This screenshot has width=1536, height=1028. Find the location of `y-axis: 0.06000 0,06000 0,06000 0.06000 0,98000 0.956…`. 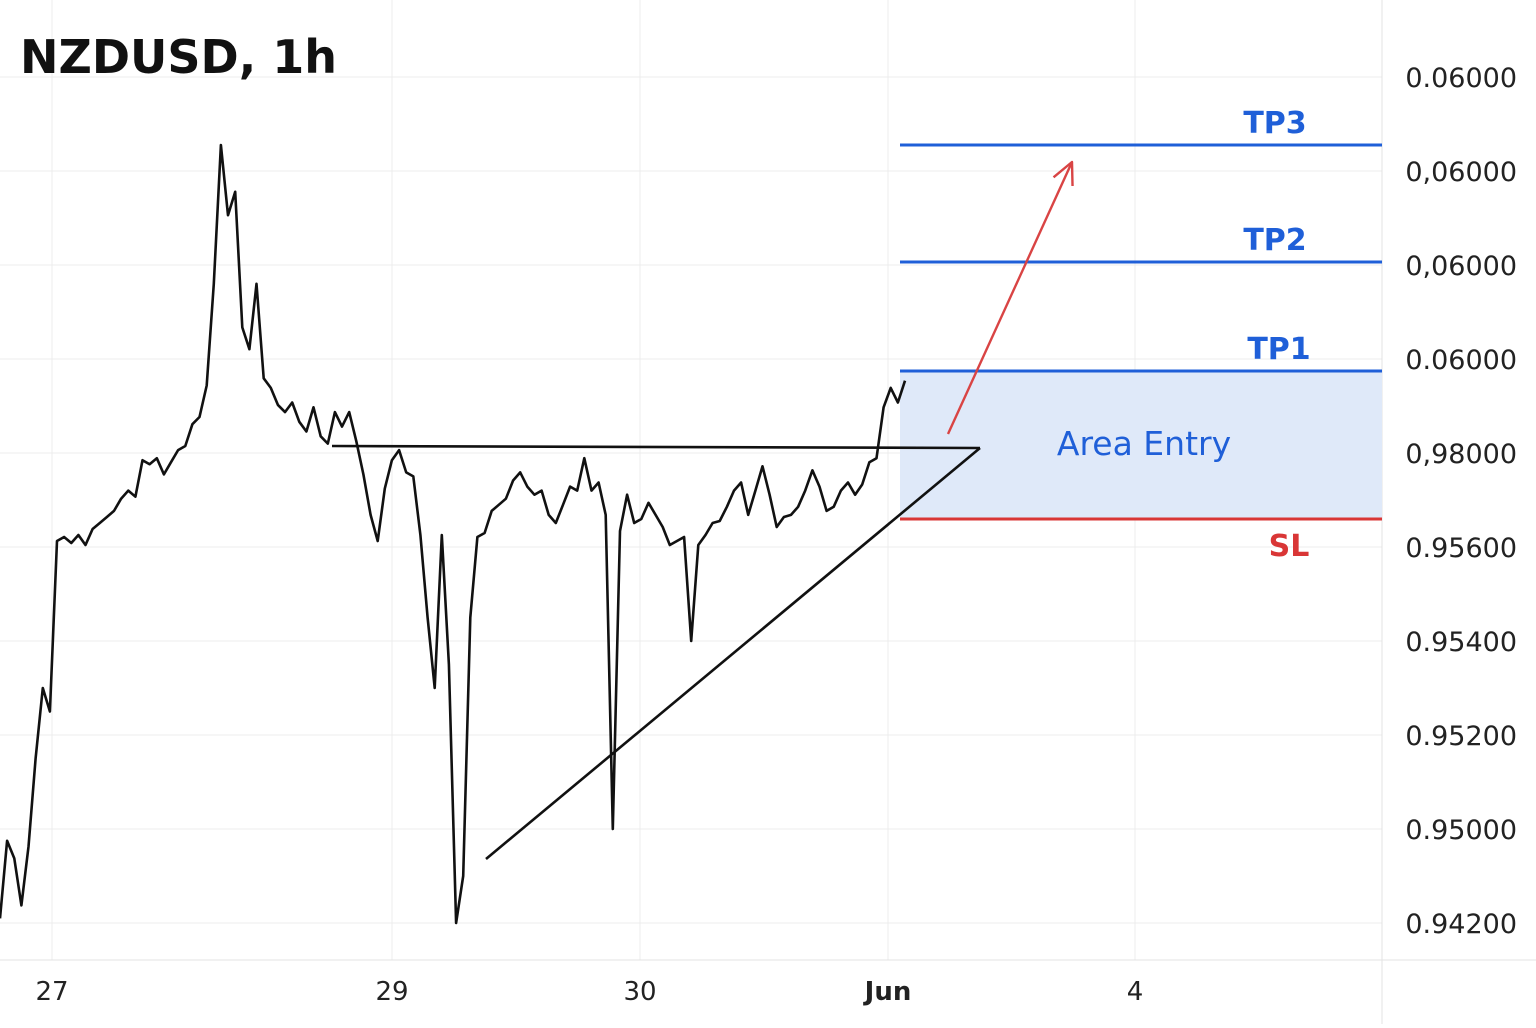

y-axis: 0.06000 0,06000 0,06000 0.06000 0,98000 0.956… is located at coordinates (1461, 501).